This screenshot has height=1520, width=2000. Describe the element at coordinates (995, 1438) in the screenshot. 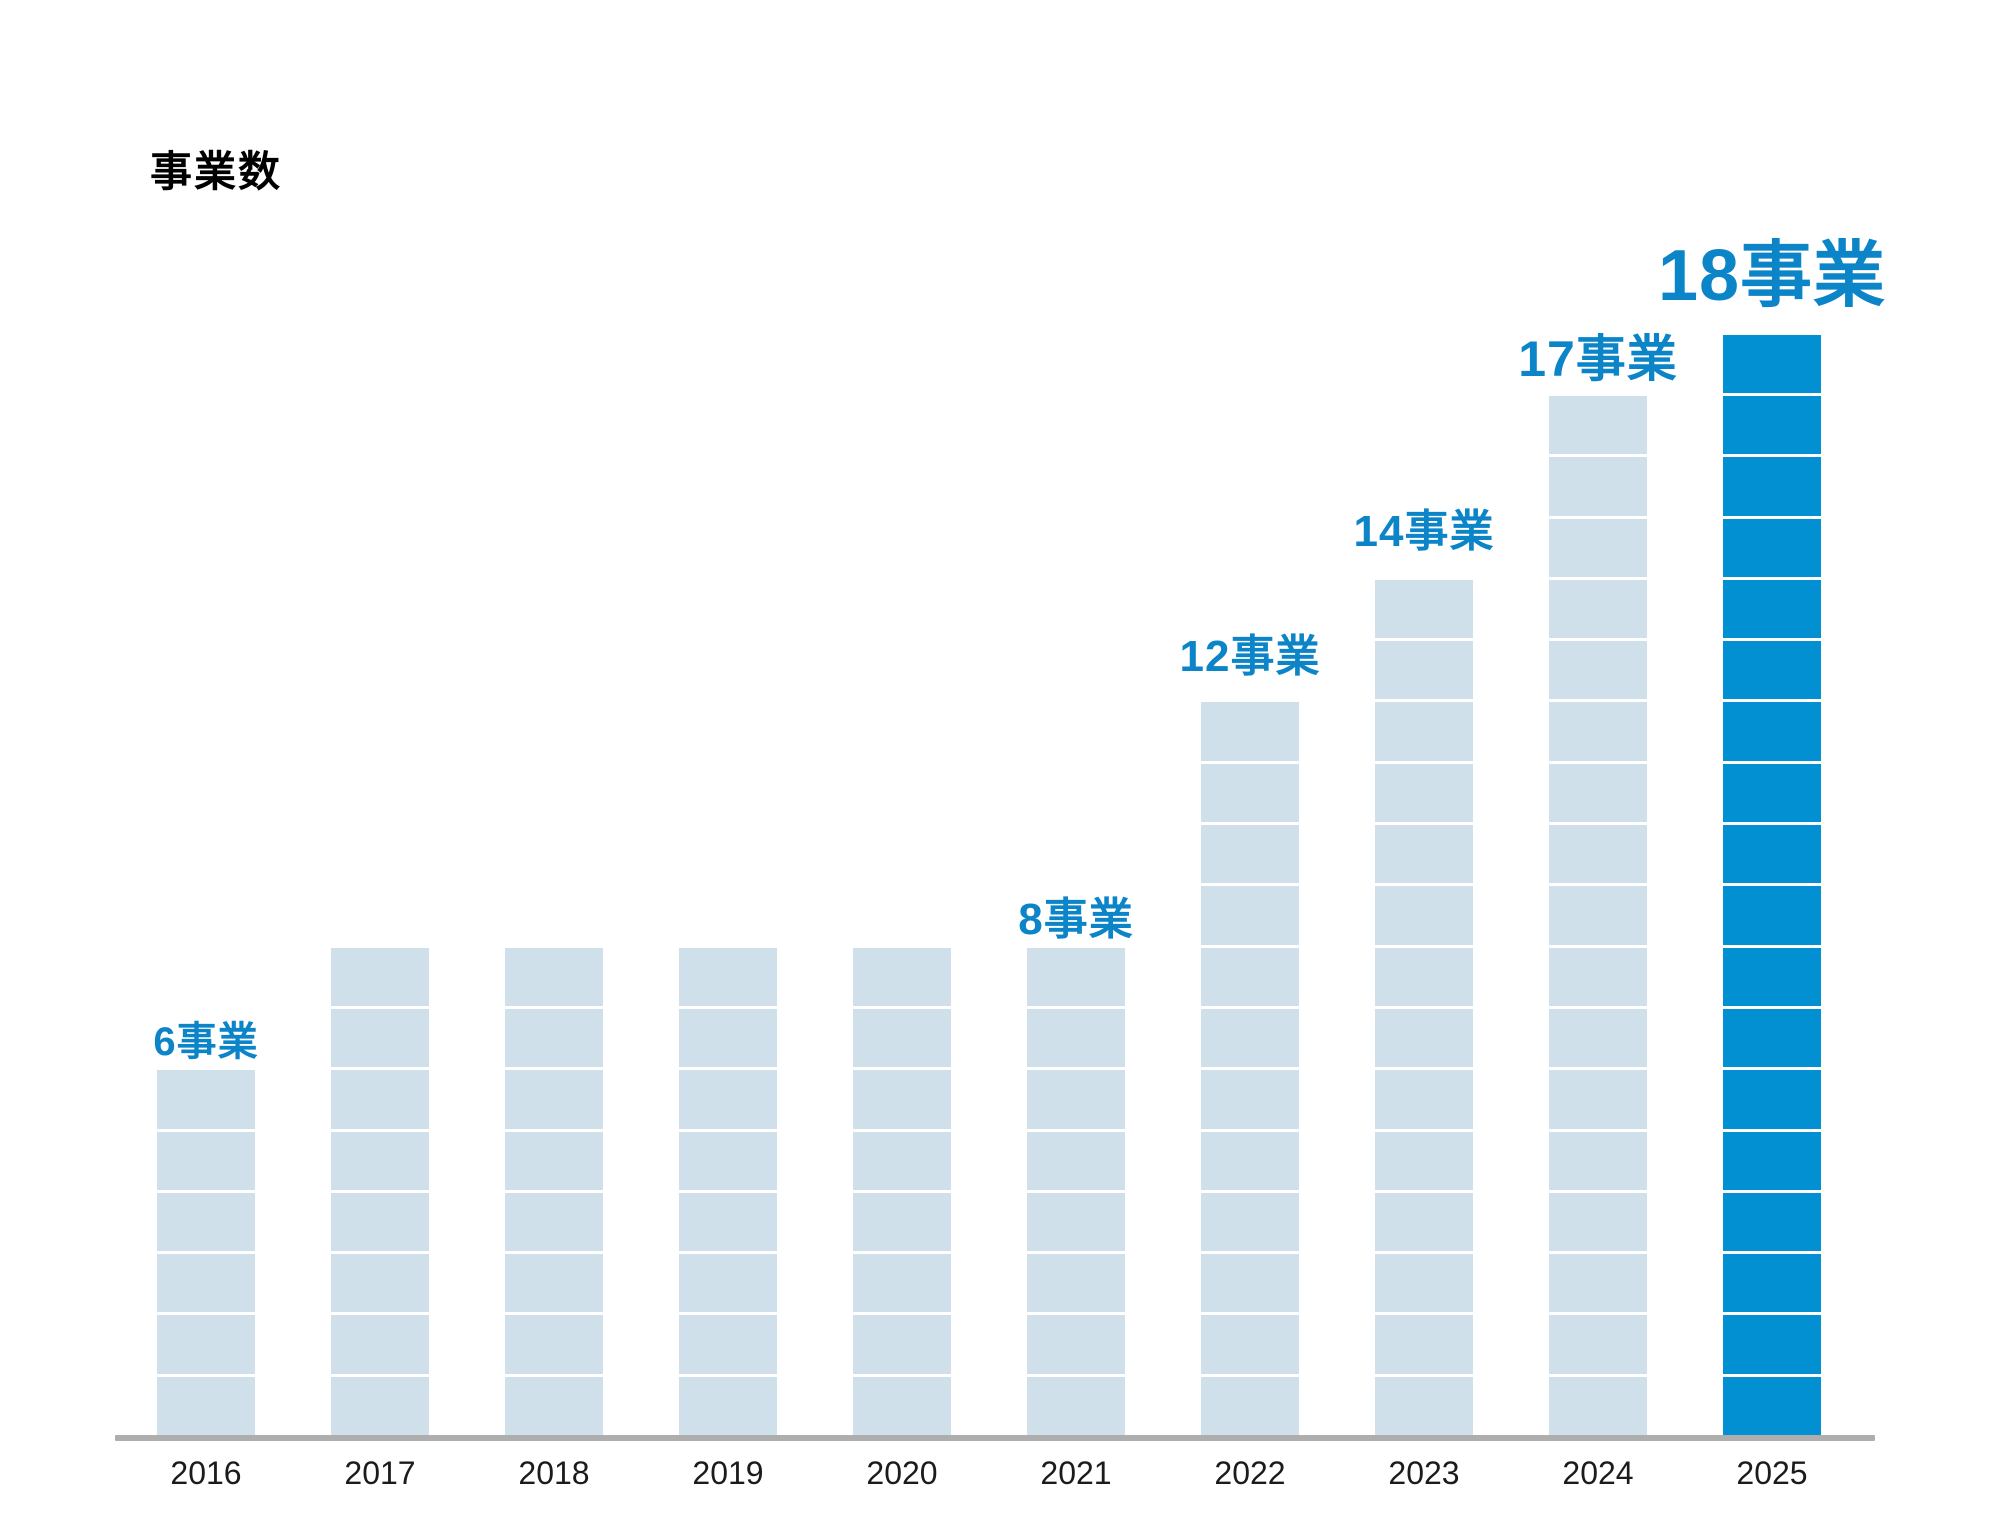

I see `x-axis-line` at that location.